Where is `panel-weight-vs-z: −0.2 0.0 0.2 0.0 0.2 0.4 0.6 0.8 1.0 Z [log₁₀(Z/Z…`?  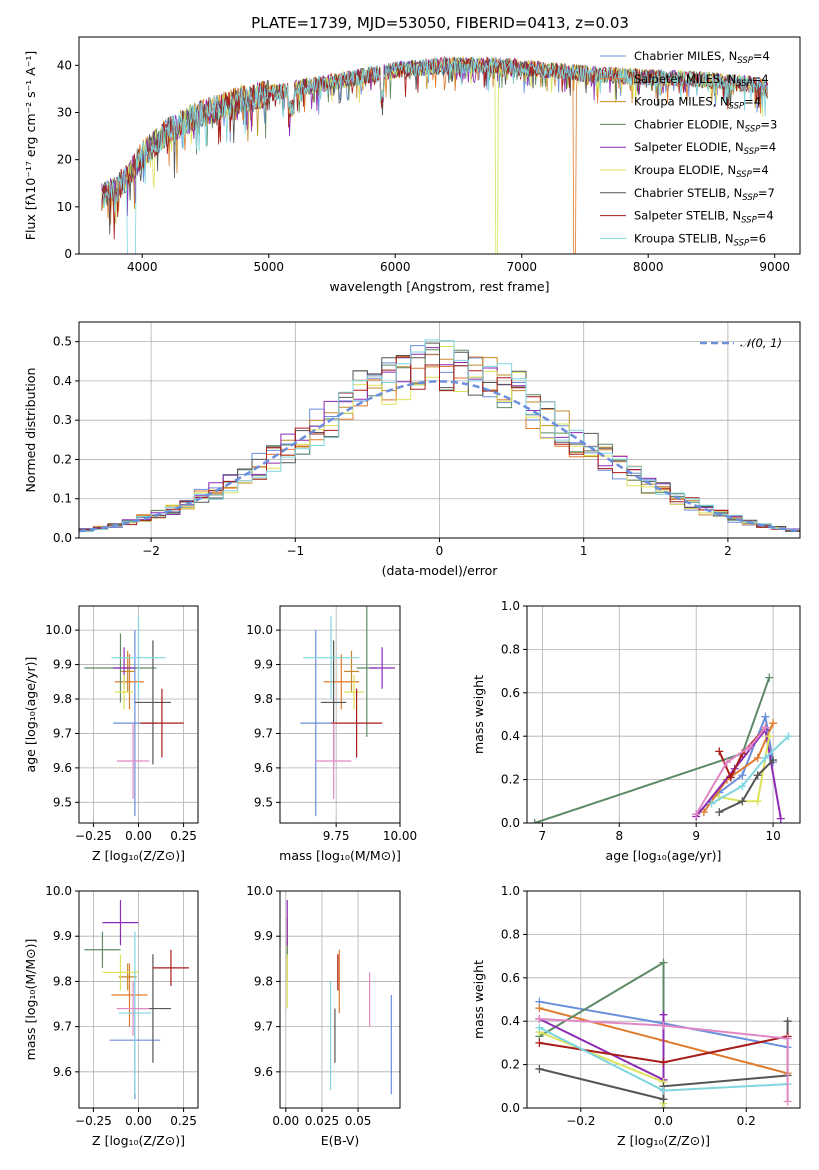
panel-weight-vs-z: −0.2 0.0 0.2 0.0 0.2 0.4 0.6 0.8 1.0 Z [log₁₀(Z/Z… is located at coordinates (636, 1016).